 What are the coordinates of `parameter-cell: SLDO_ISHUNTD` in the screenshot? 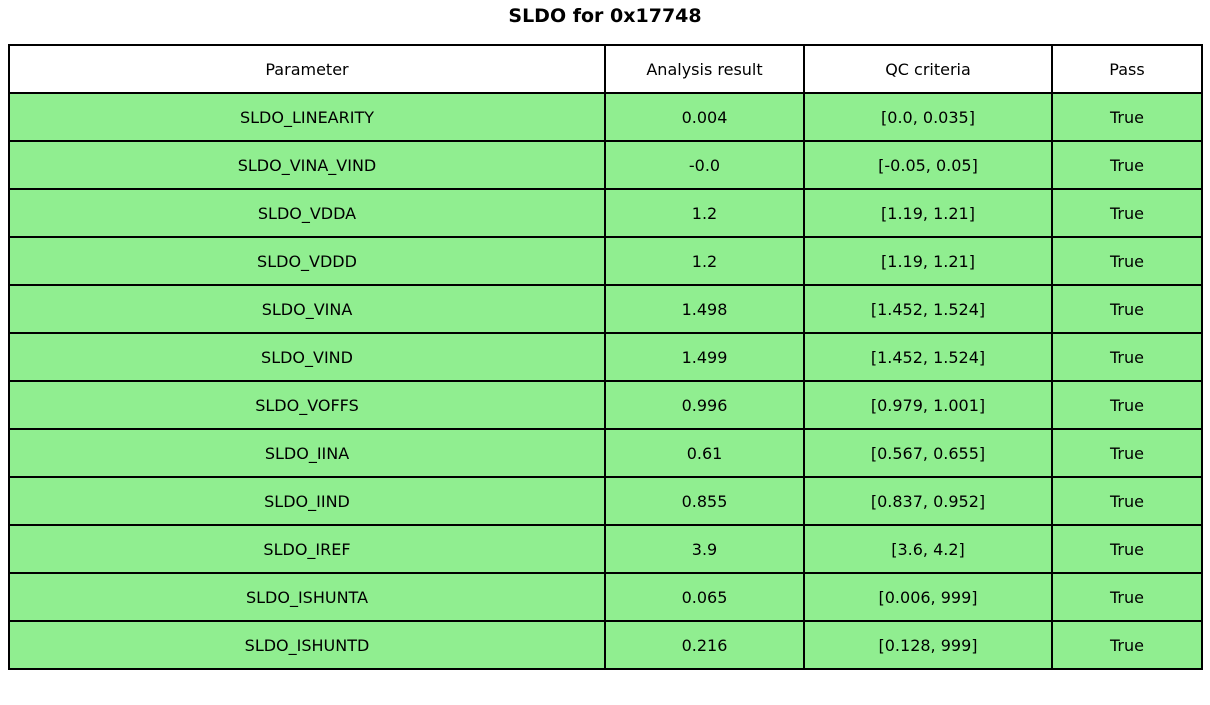 It's located at (307, 645).